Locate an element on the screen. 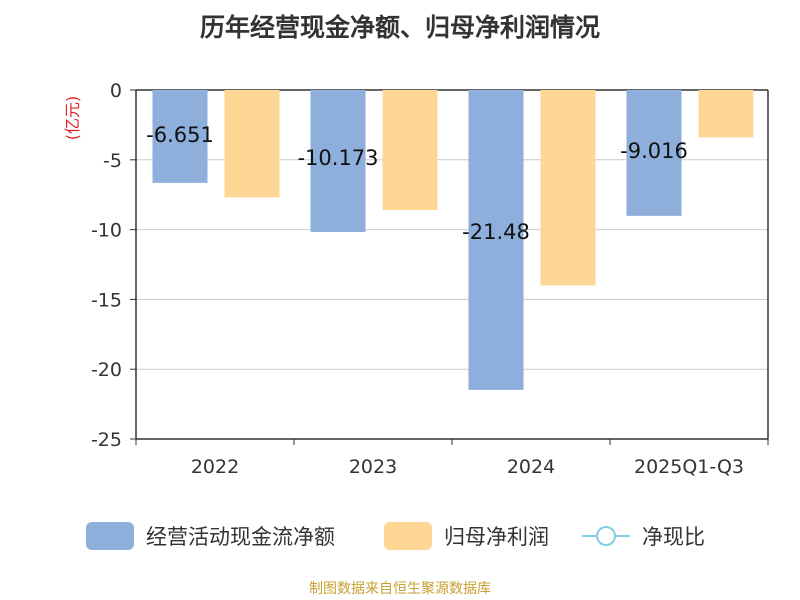 The height and width of the screenshot is (600, 800). y-tick-label: -20 is located at coordinates (106, 370).